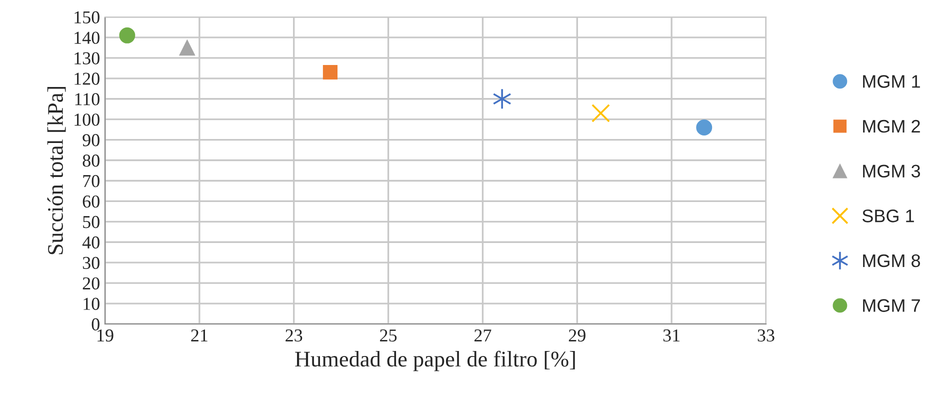 This screenshot has width=928, height=406. Describe the element at coordinates (891, 305) in the screenshot. I see `legend-label: MGM 7` at that location.